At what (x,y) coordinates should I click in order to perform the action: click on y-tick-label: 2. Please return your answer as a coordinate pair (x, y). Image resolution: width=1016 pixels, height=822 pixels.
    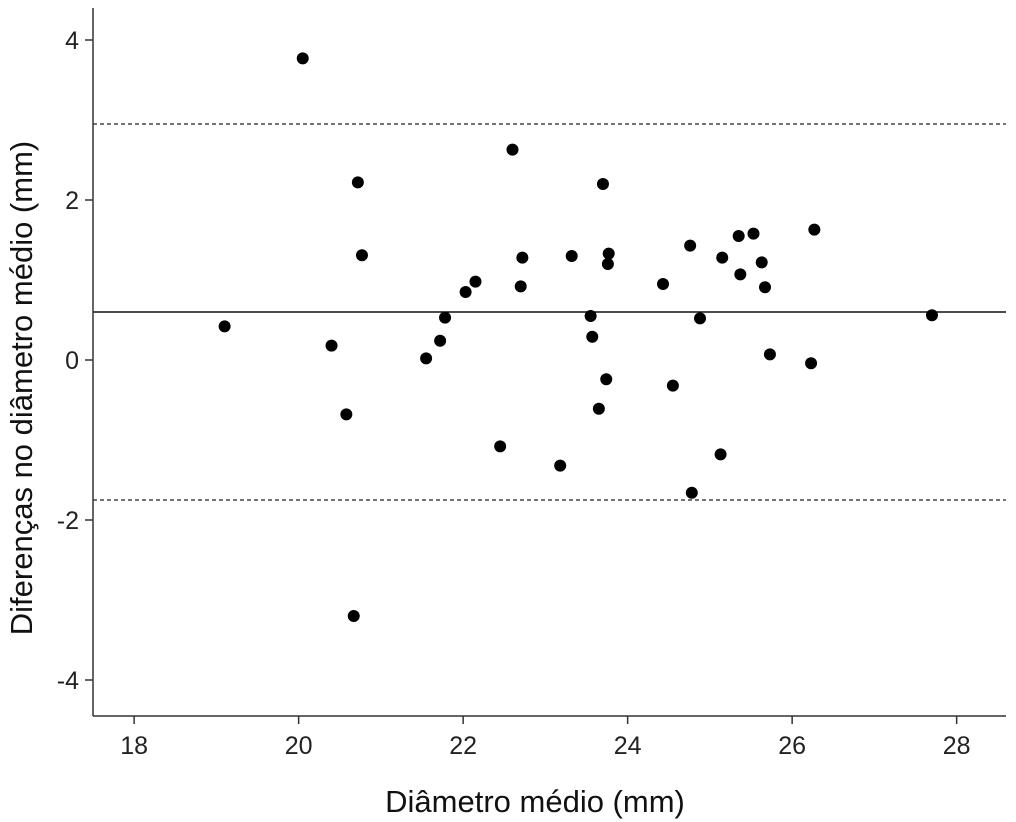
    Looking at the image, I should click on (72, 201).